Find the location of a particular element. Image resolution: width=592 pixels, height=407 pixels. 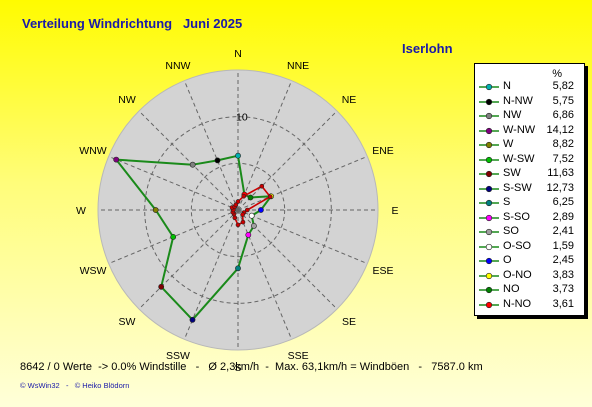

legend-value: 11,63 is located at coordinates (560, 173).